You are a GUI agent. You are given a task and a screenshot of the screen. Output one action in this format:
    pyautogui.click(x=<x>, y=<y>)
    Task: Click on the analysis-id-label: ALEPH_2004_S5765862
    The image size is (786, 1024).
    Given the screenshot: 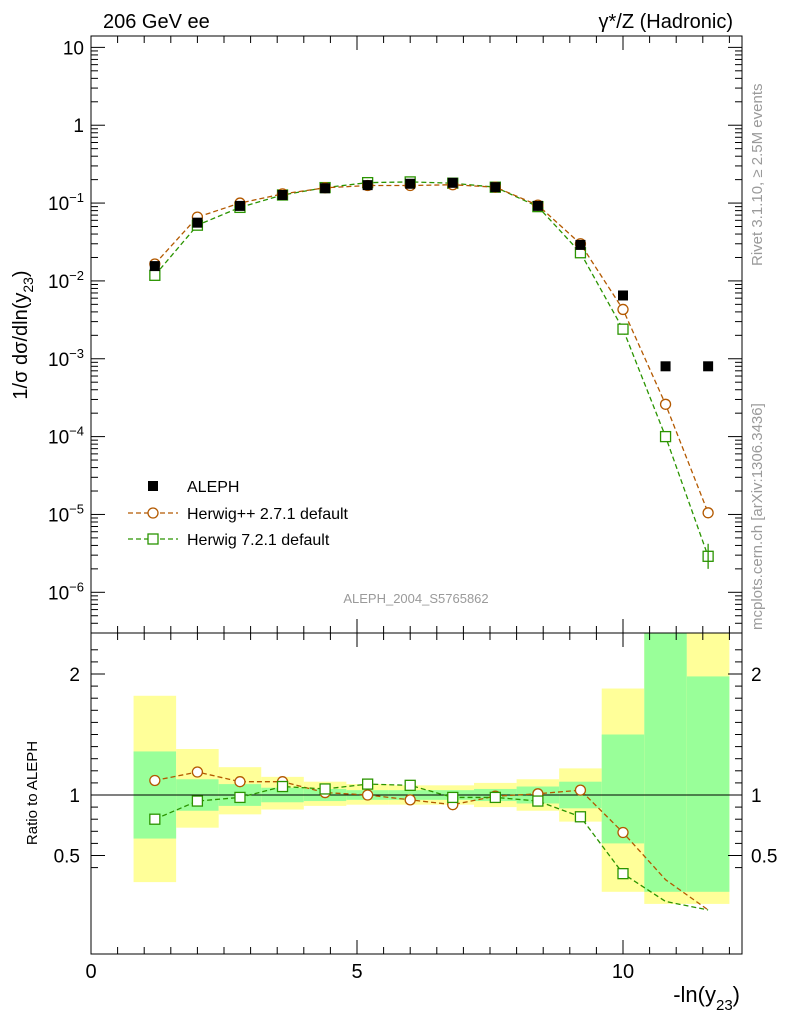 What is the action you would take?
    pyautogui.click(x=415, y=598)
    